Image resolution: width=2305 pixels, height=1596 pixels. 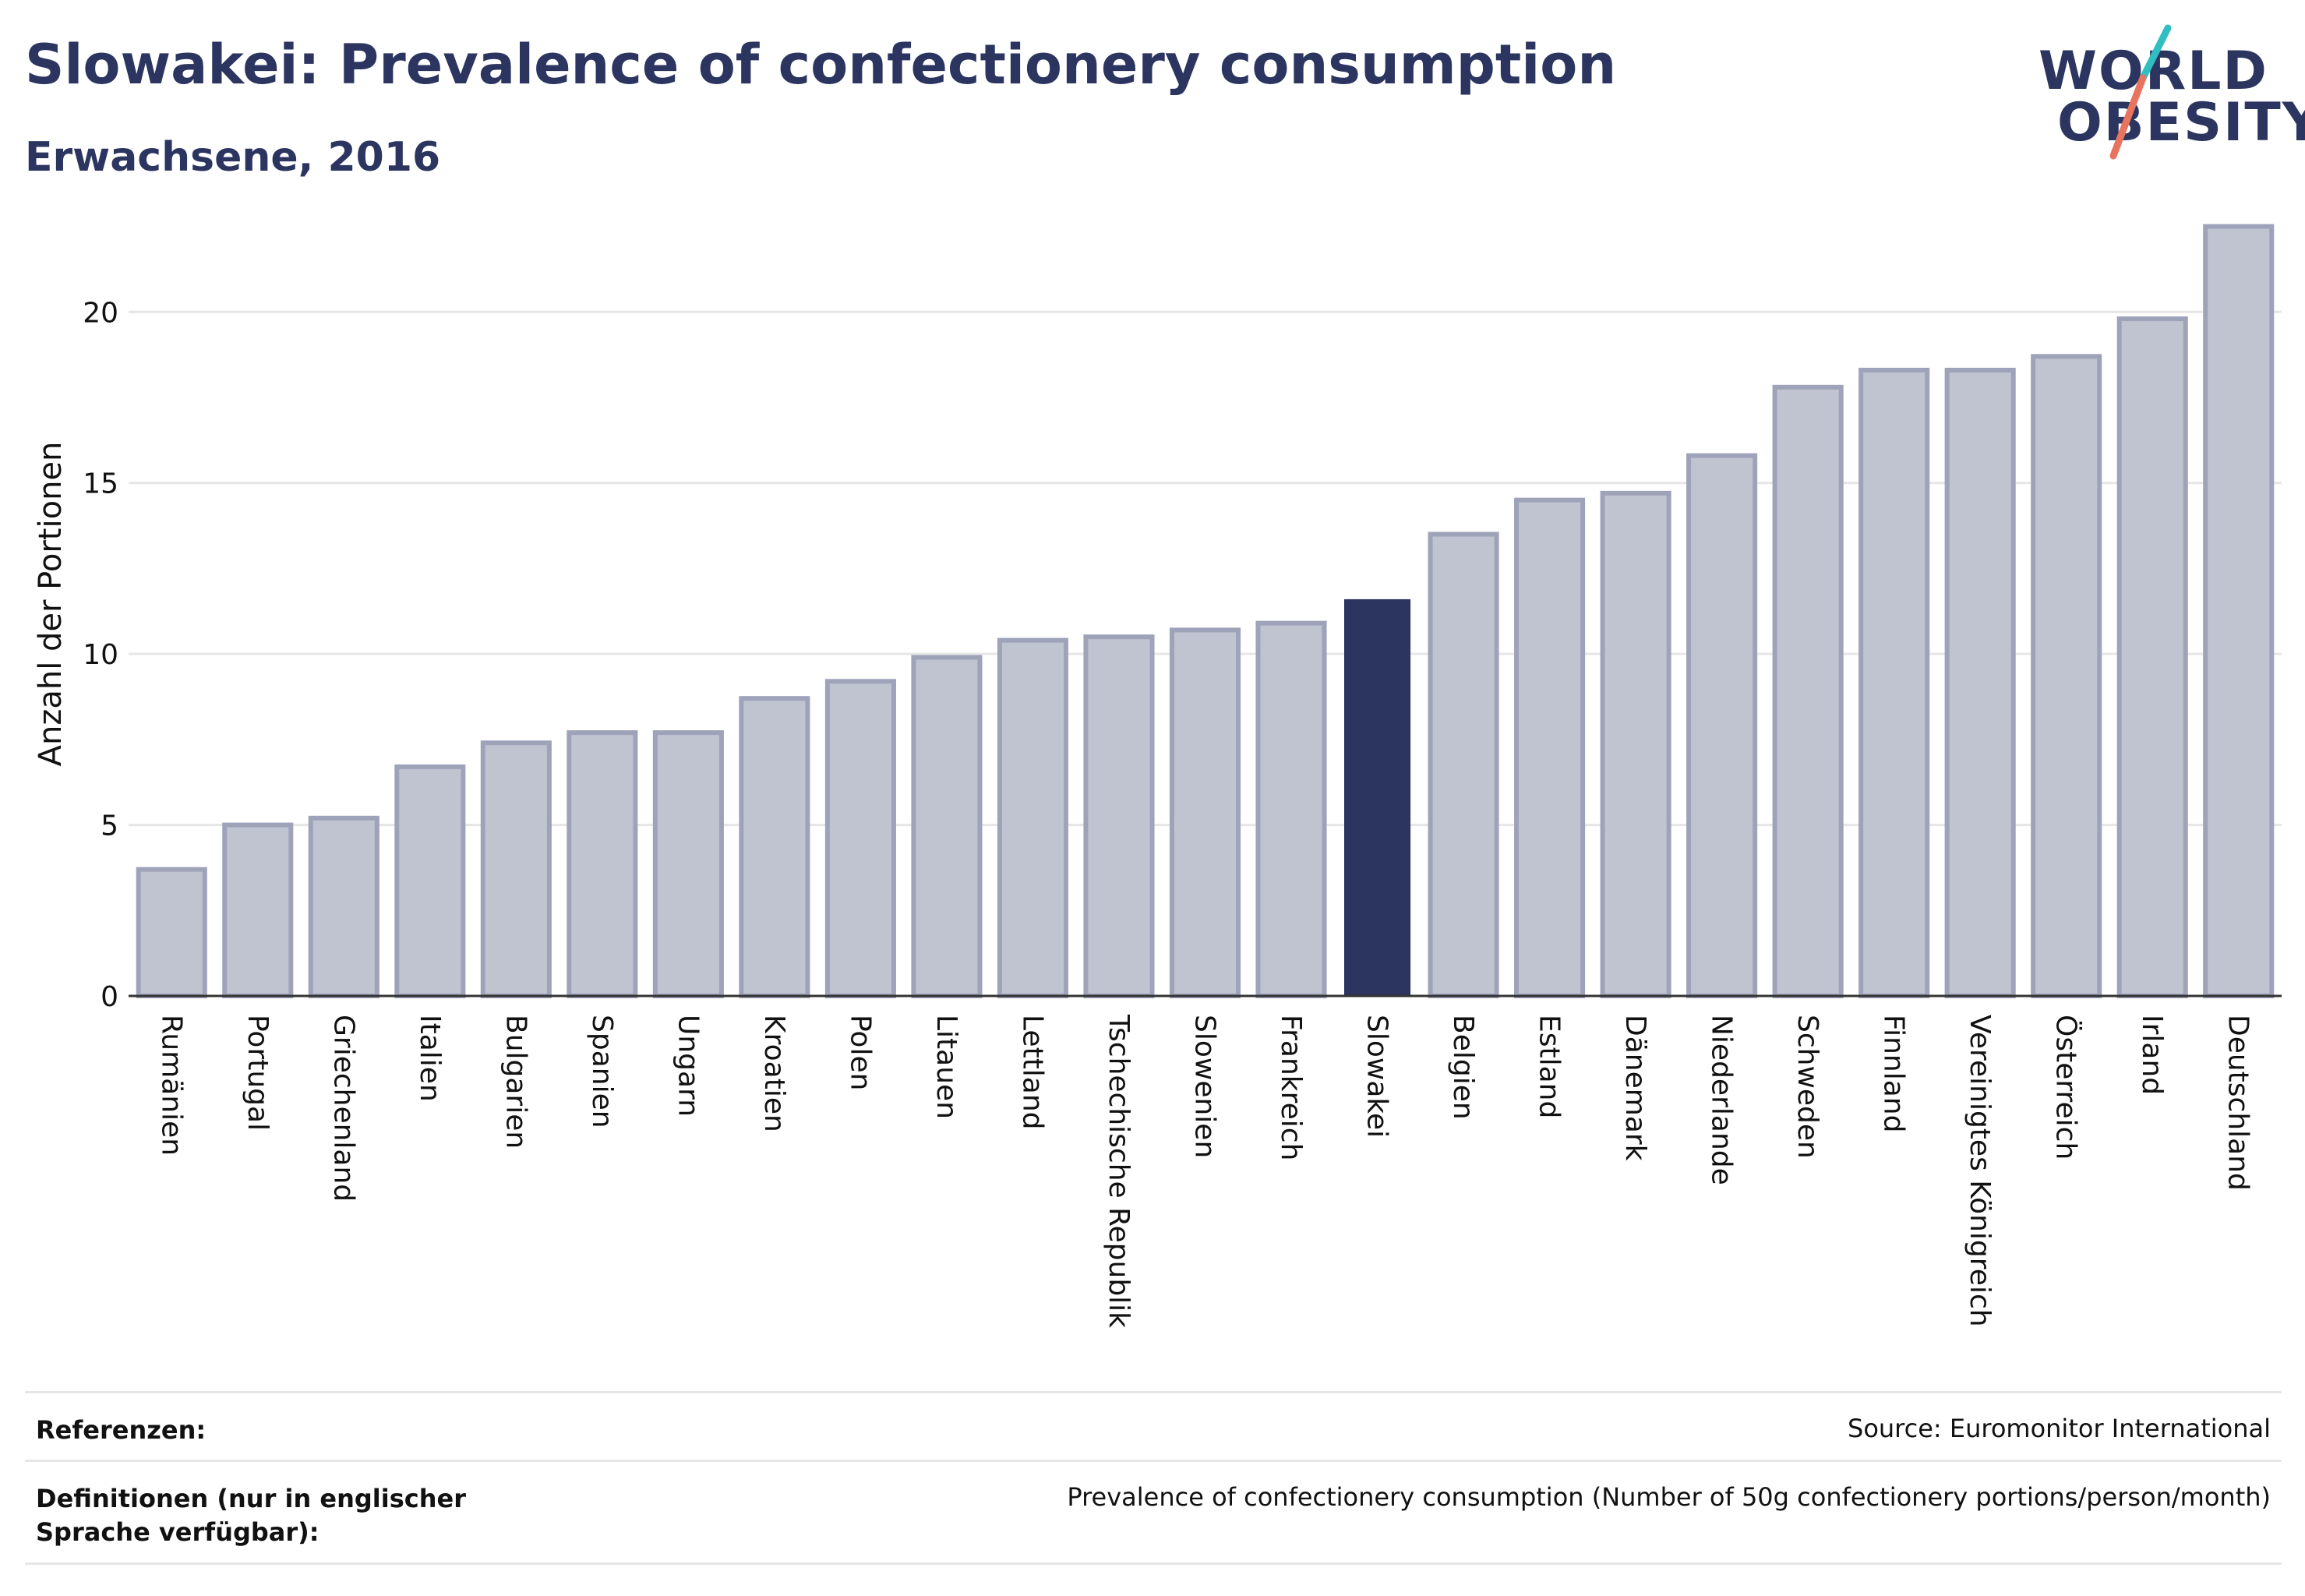 I want to click on x-tick-label: Spanien, so click(x=602, y=1071).